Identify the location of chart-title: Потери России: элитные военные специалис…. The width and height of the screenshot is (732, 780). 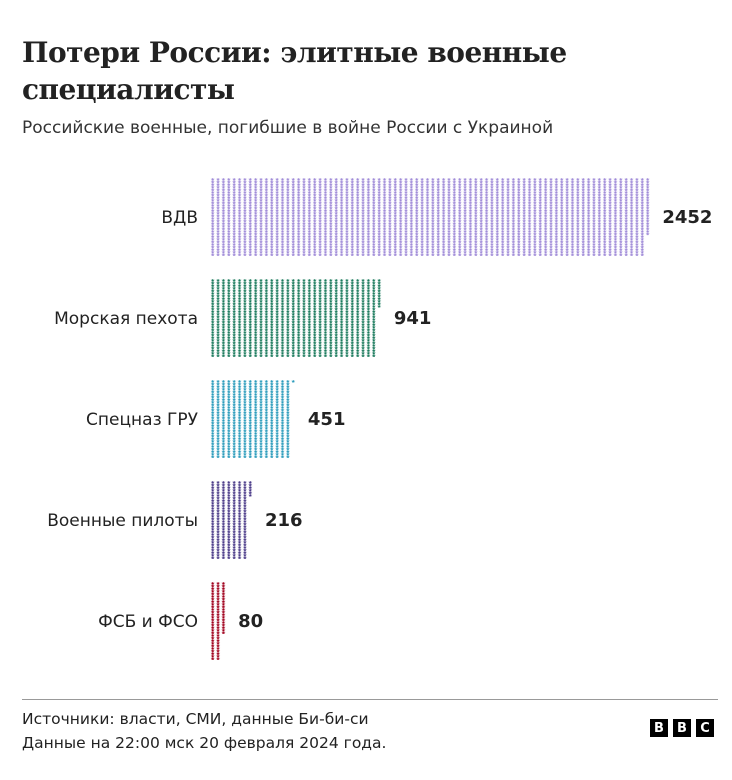
(294, 71).